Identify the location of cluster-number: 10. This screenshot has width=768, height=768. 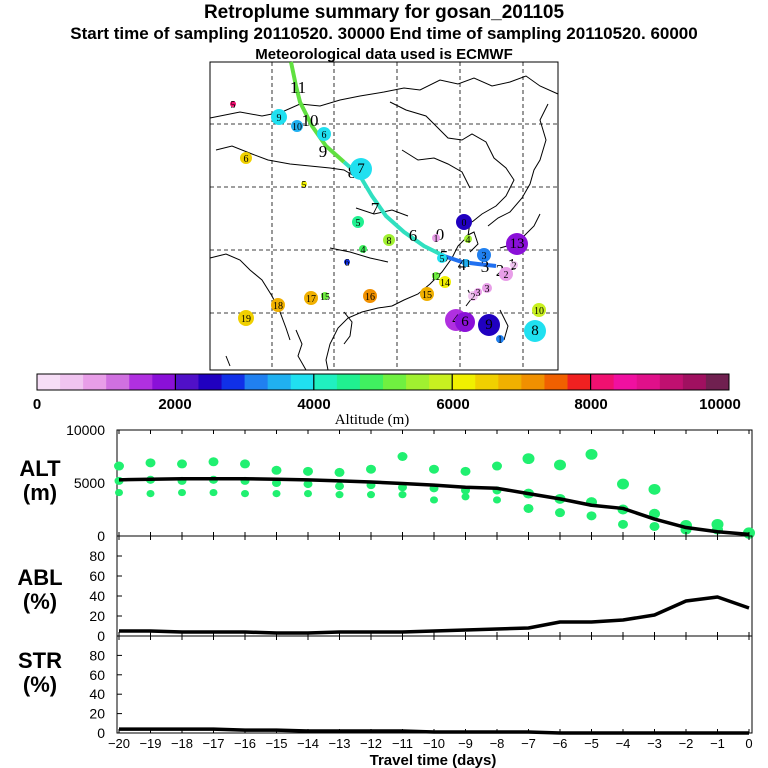
(297, 127).